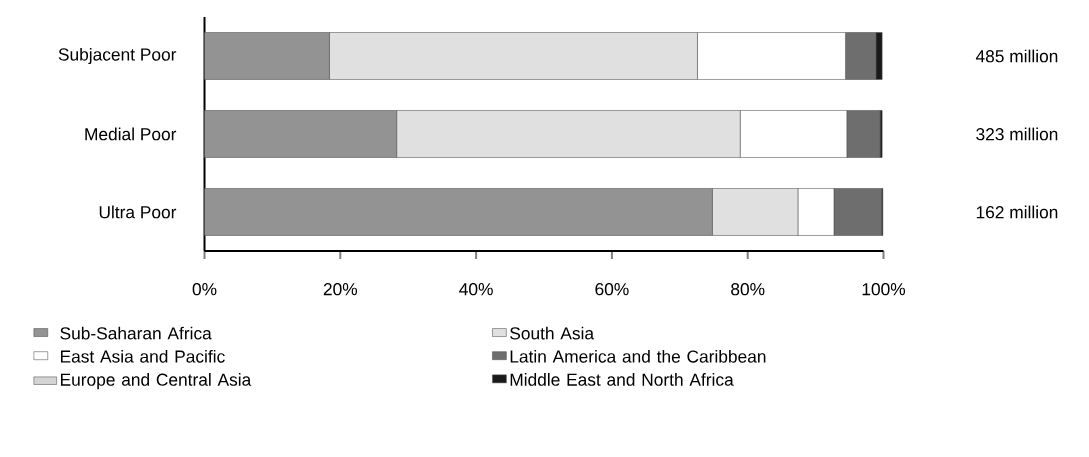 Image resolution: width=1089 pixels, height=457 pixels. What do you see at coordinates (1016, 56) in the screenshot?
I see `text: 485 million` at bounding box center [1016, 56].